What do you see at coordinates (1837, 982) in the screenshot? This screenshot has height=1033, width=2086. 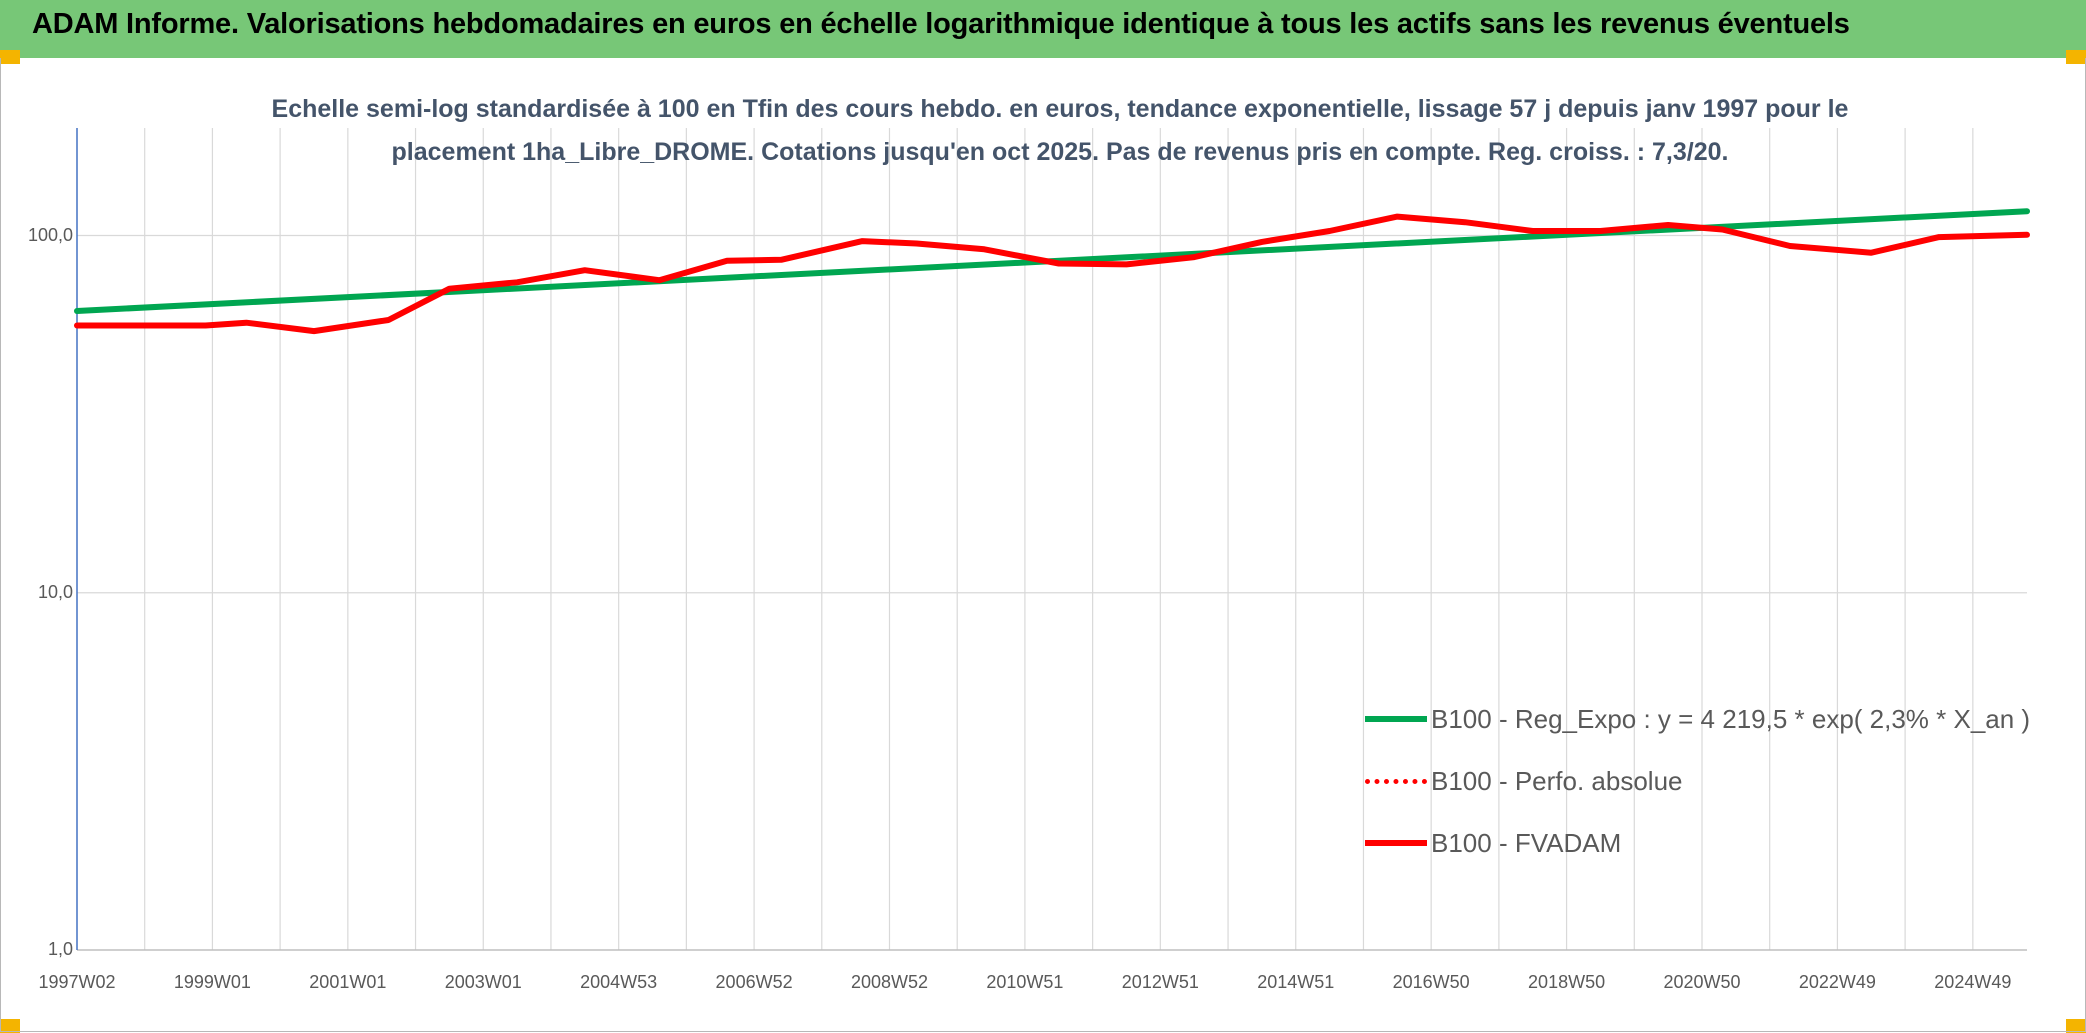 I see `x-tick-label: 2022W49` at bounding box center [1837, 982].